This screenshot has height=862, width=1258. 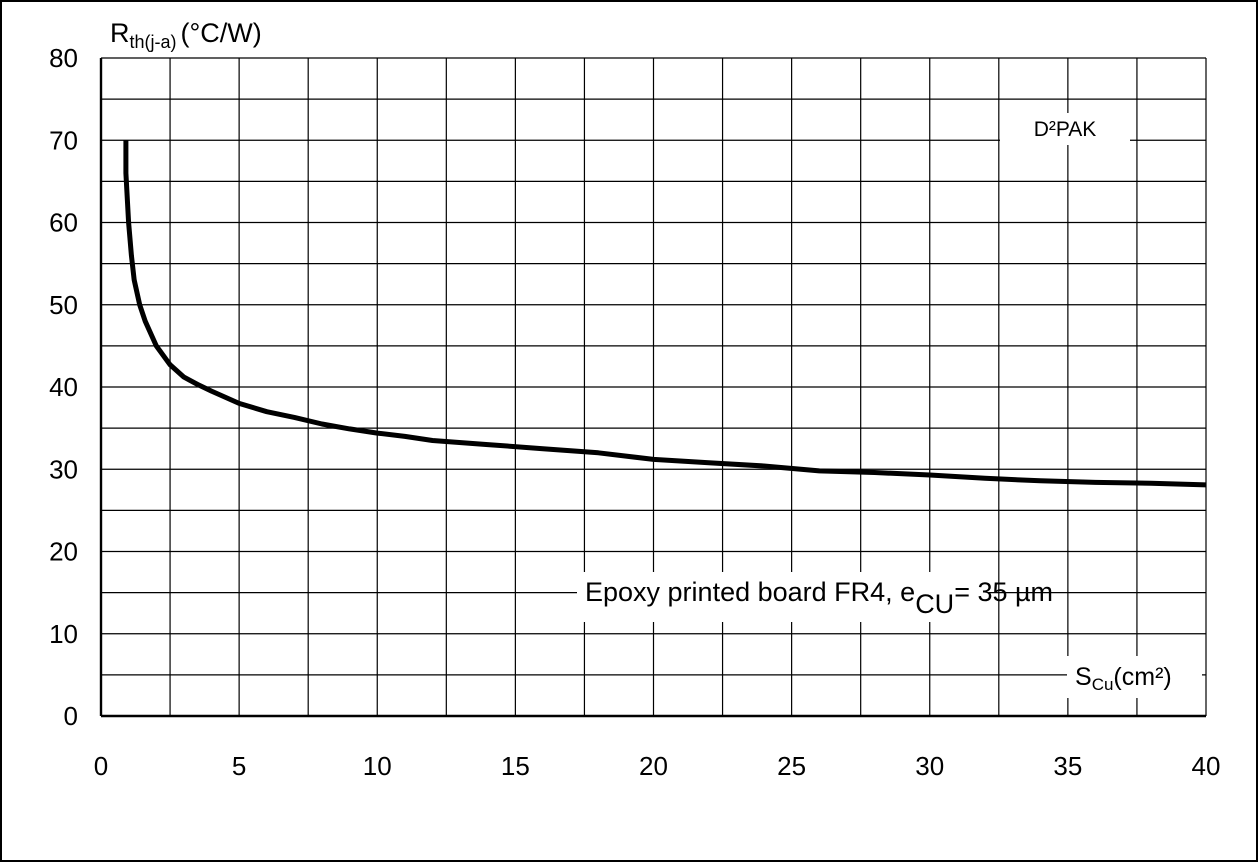 What do you see at coordinates (120, 33) in the screenshot?
I see `y-axis-title-main: R` at bounding box center [120, 33].